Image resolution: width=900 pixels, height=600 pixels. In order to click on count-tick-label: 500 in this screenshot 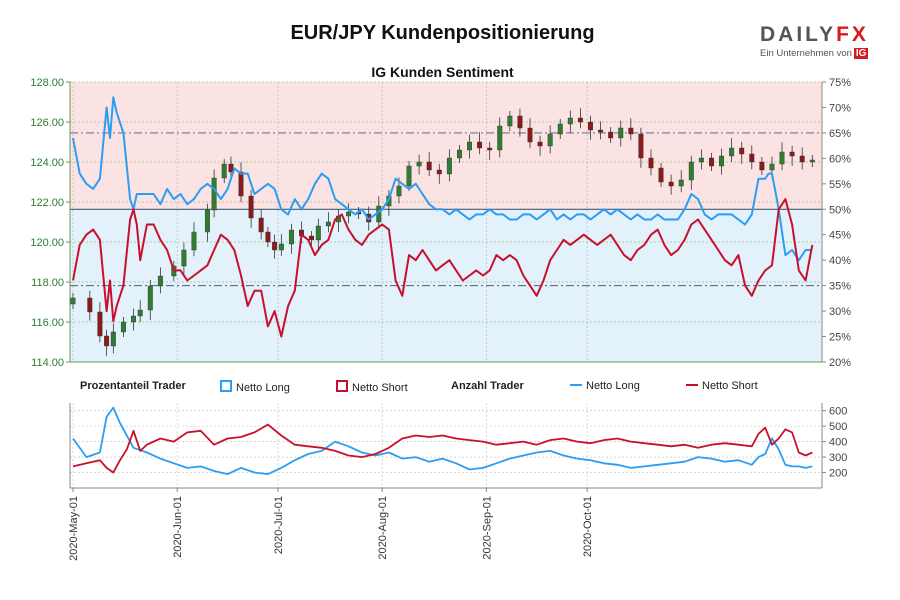, I will do `click(838, 427)`.